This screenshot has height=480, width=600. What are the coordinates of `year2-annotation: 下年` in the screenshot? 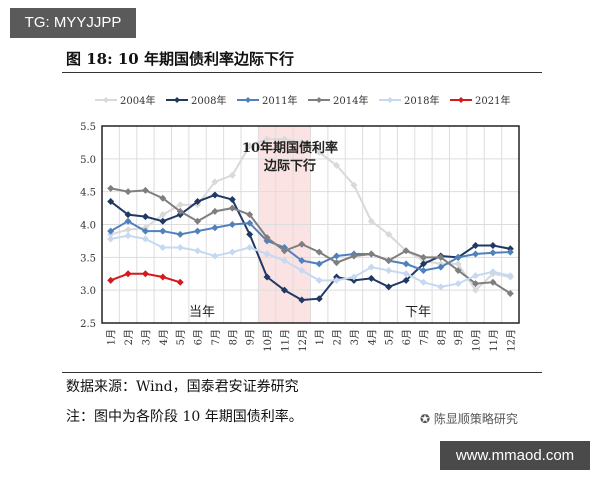 It's located at (418, 312).